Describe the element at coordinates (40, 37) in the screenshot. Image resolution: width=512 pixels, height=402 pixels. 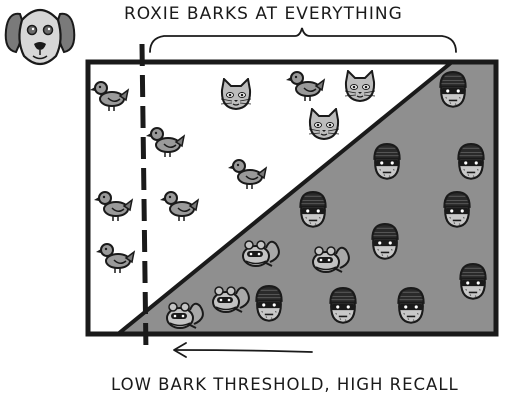
I see `dog-face-icon` at that location.